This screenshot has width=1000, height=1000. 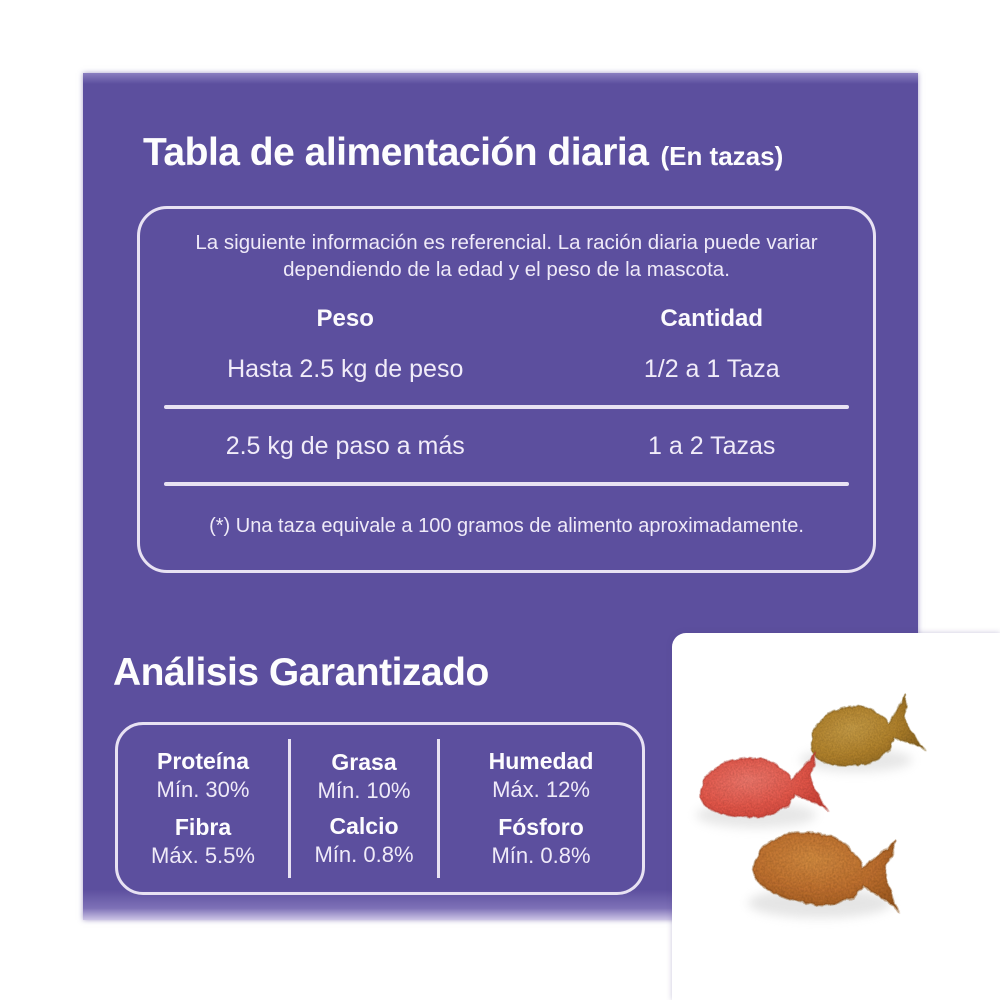 I want to click on analysis-item-value: Máx. 12%, so click(x=541, y=790).